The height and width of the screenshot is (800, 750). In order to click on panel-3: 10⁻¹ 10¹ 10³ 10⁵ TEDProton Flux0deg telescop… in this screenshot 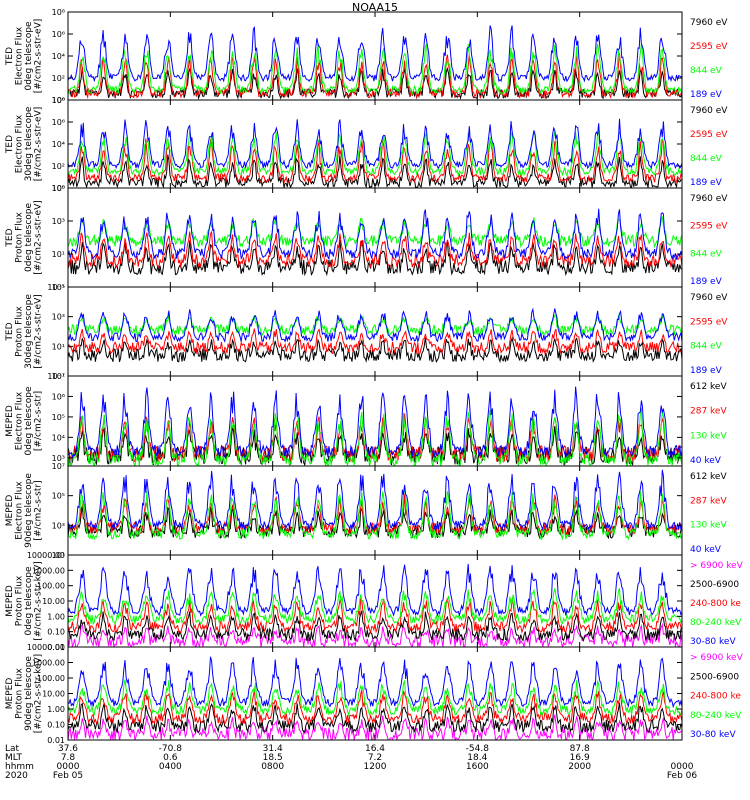, I will do `click(366, 238)`.